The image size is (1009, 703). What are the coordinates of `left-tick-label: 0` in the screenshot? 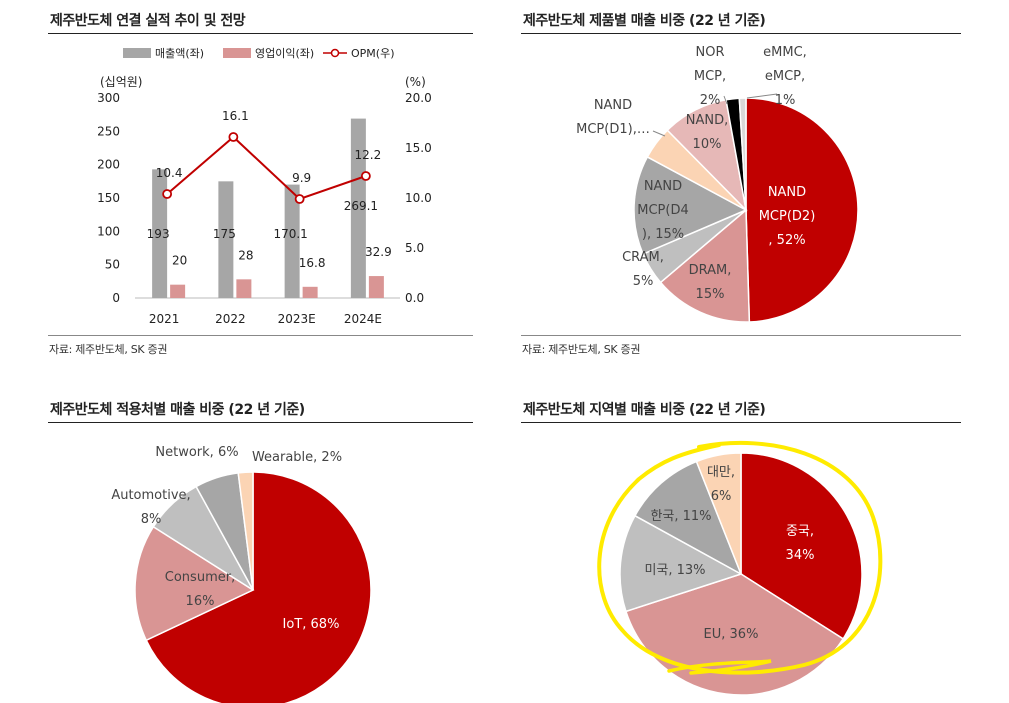 It's located at (116, 298).